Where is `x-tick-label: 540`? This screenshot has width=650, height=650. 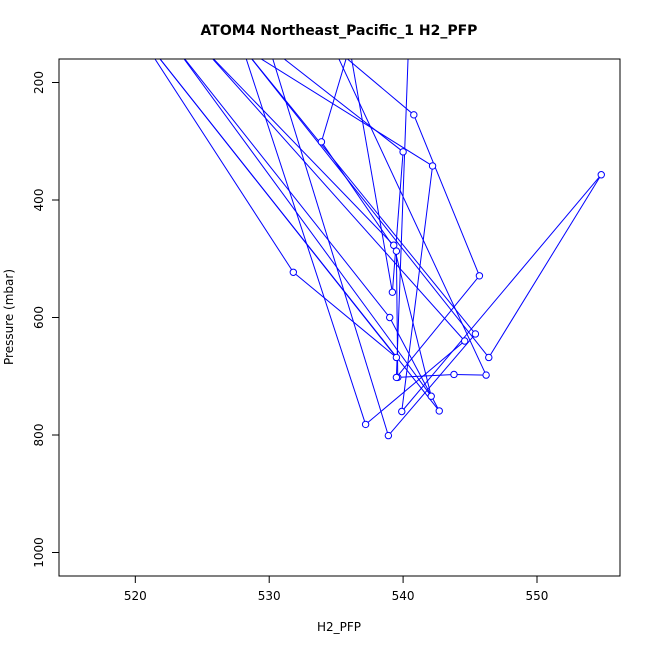
x-tick-label: 540 is located at coordinates (403, 596).